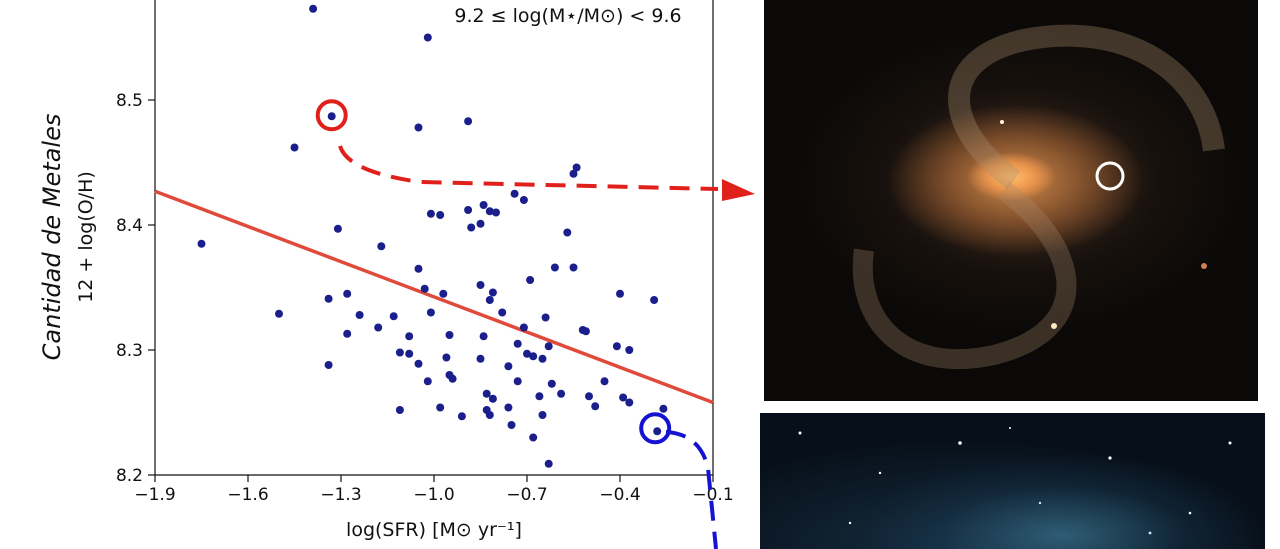  Describe the element at coordinates (655, 428) in the screenshot. I see `highlight-circle-low-metallicity` at that location.